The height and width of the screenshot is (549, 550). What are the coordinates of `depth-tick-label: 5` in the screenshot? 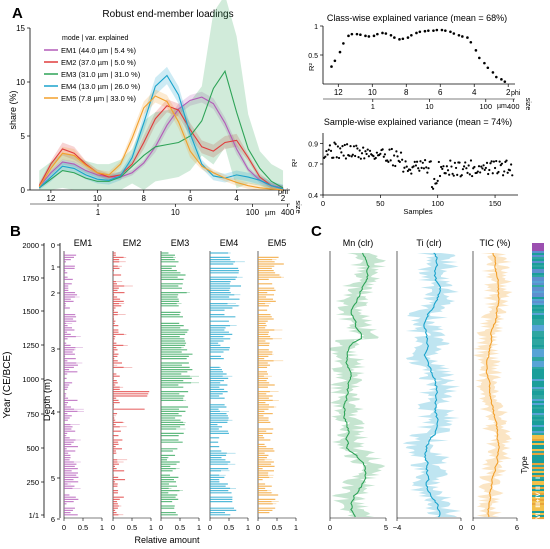 It's located at (53, 478).